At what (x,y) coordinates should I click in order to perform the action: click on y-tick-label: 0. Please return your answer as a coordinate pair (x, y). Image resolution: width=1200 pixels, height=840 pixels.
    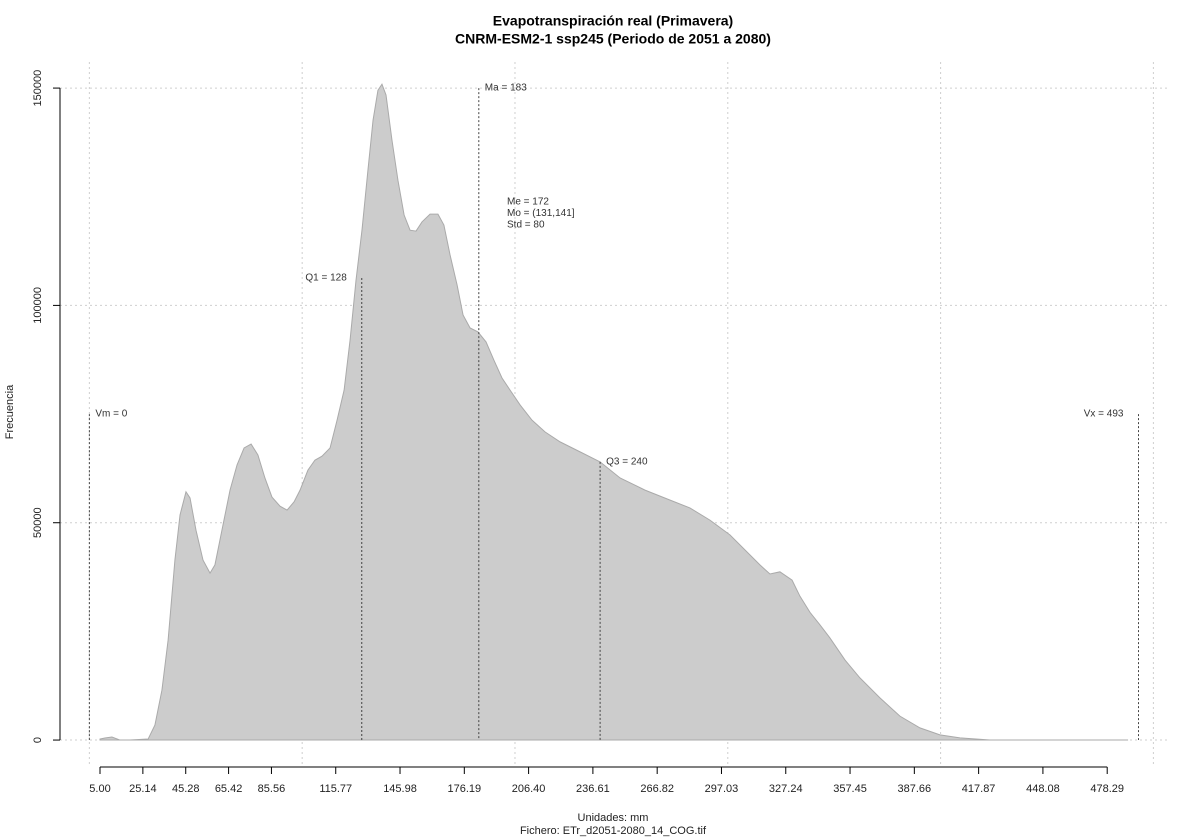
    Looking at the image, I should click on (38, 740).